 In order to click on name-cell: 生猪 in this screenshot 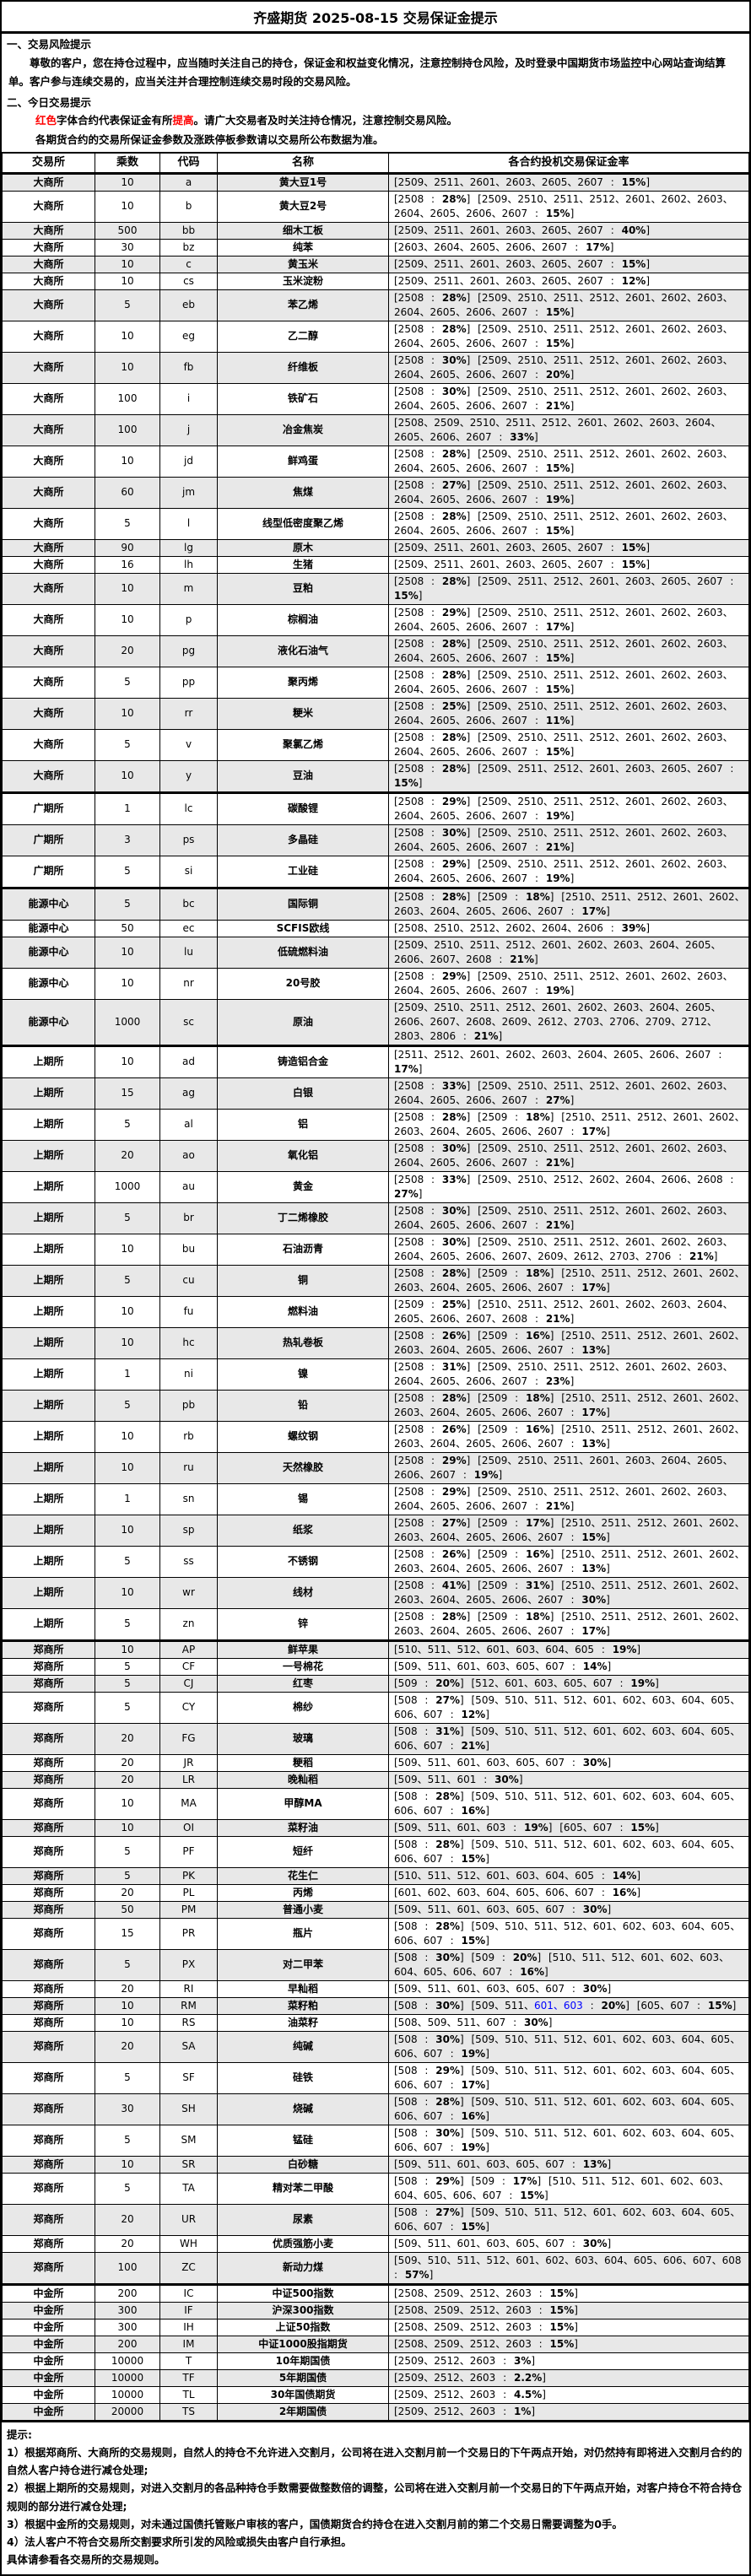, I will do `click(303, 564)`.